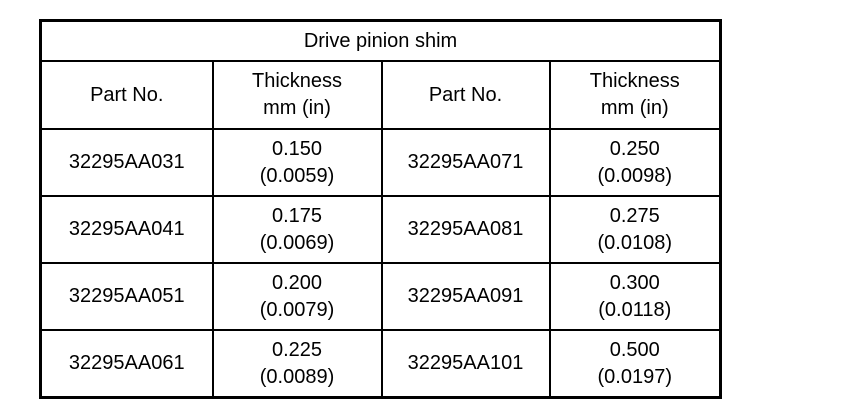 The width and height of the screenshot is (864, 412). What do you see at coordinates (126, 296) in the screenshot?
I see `part-number-cell: 32295AA051` at bounding box center [126, 296].